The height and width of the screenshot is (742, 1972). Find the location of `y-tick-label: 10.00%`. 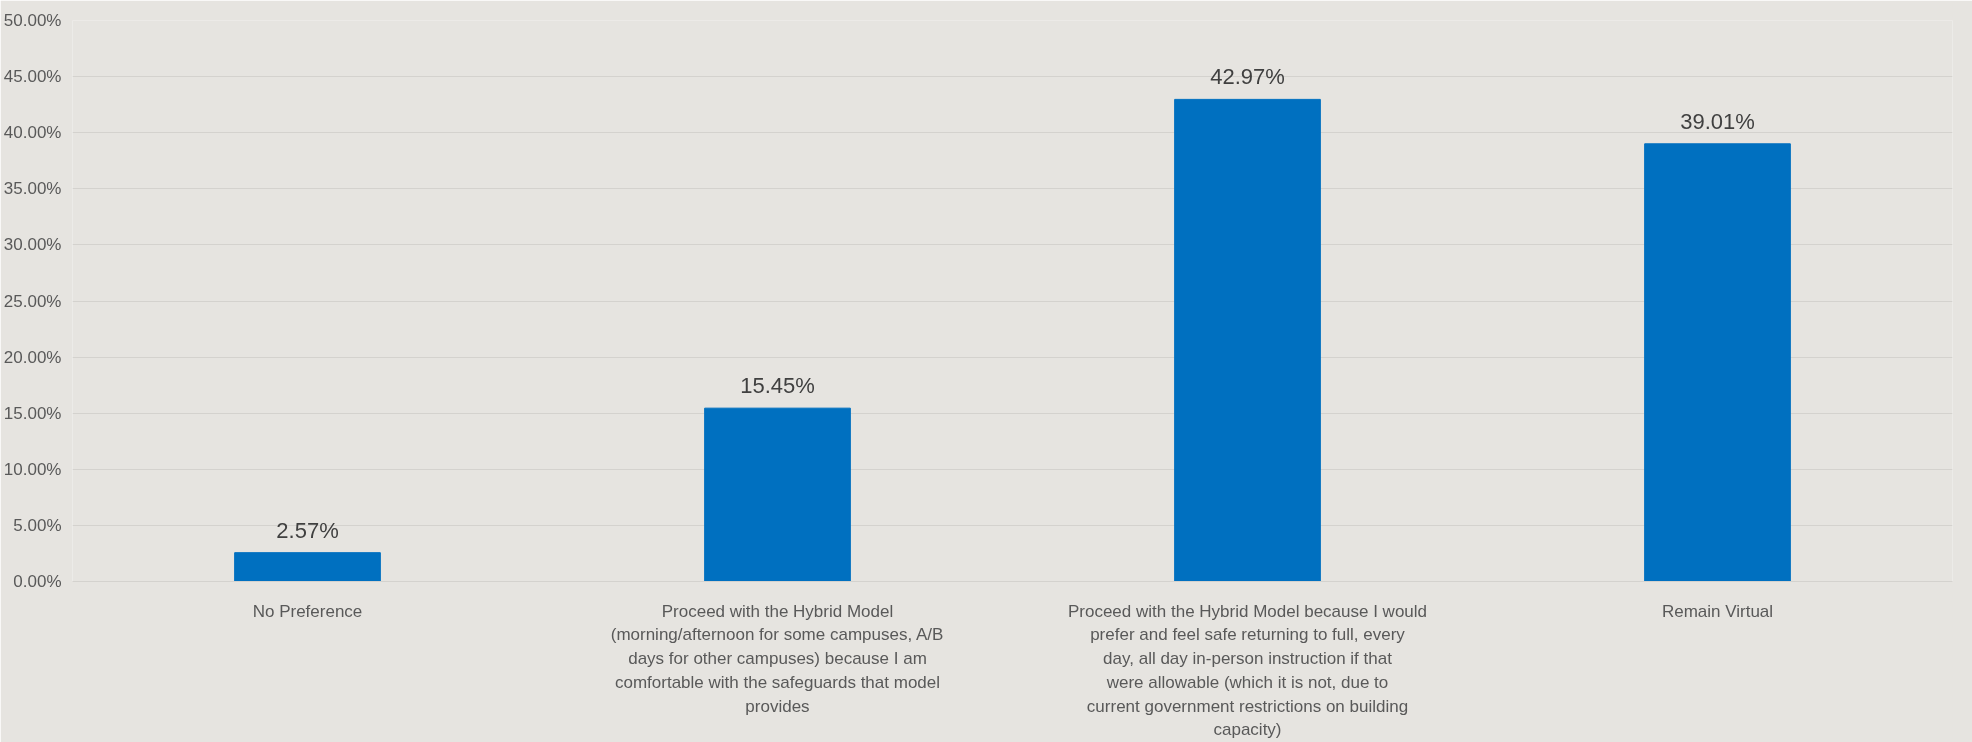

y-tick-label: 10.00% is located at coordinates (32, 469).